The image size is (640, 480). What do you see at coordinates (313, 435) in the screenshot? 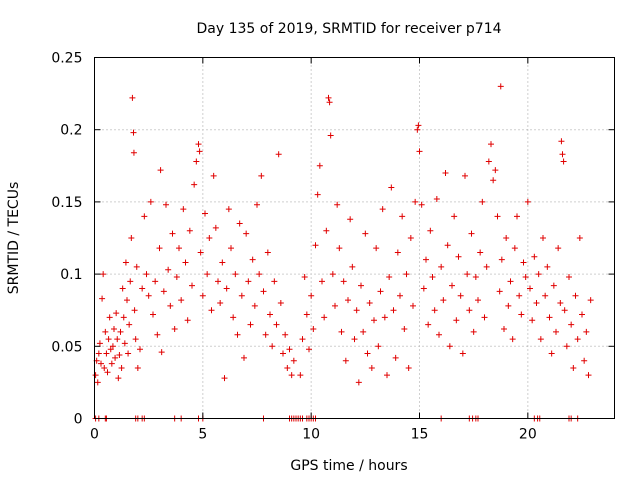
I see `x-tick-labels: 0 5 10 15 20` at bounding box center [313, 435].